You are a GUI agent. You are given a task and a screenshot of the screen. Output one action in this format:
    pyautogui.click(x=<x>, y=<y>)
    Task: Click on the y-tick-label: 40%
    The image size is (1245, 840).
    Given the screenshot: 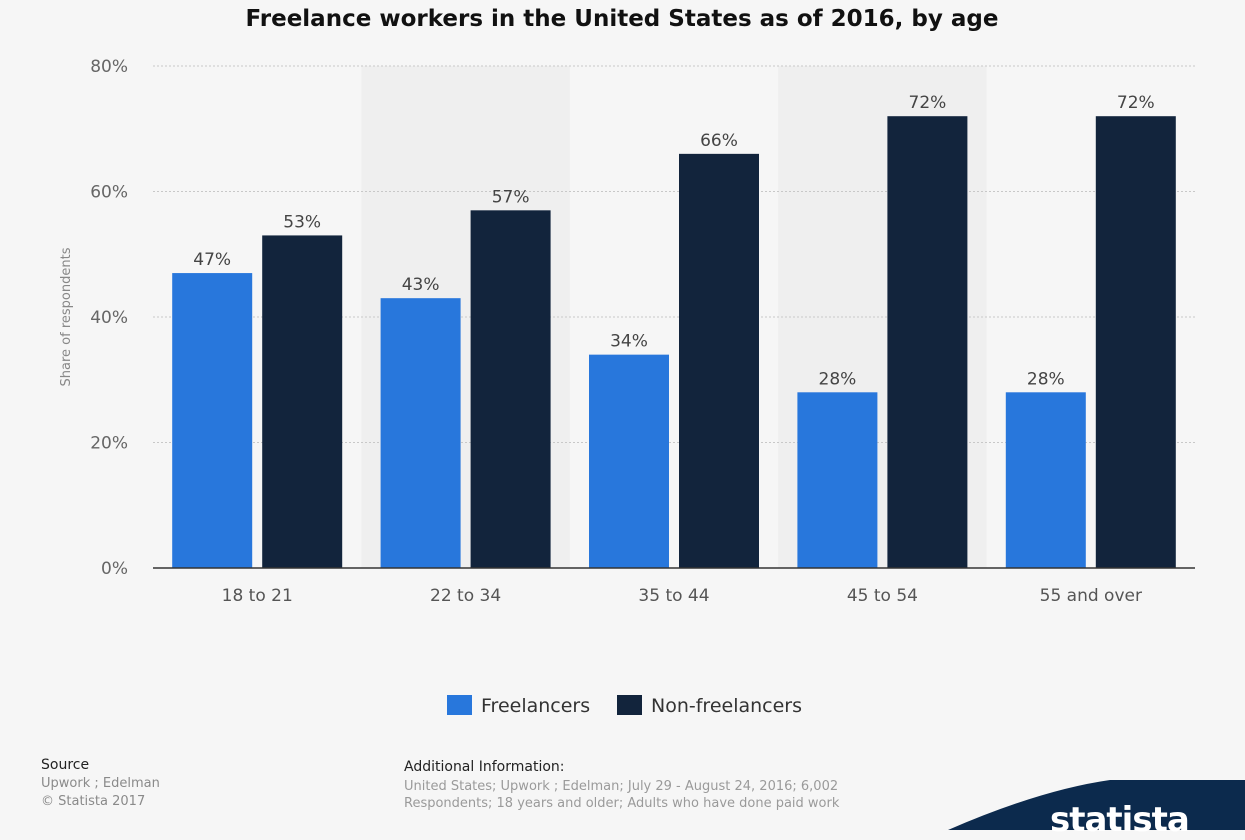 What is the action you would take?
    pyautogui.click(x=109, y=318)
    